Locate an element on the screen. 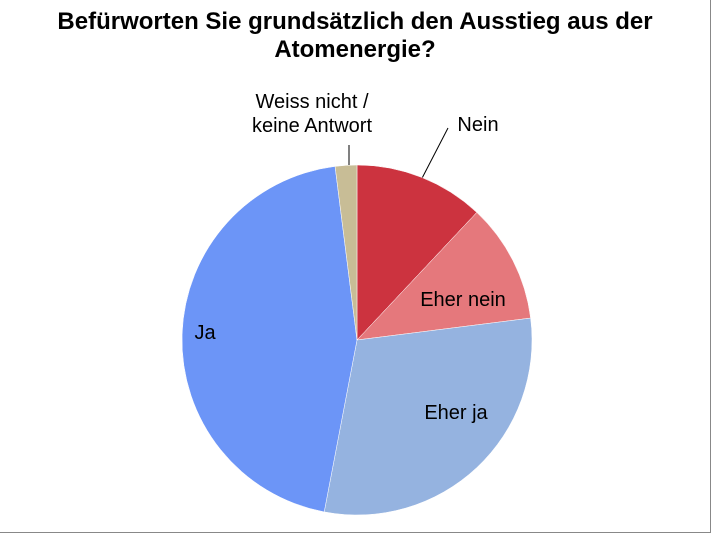 The image size is (711, 533). slice-label: Eher ja is located at coordinates (456, 413).